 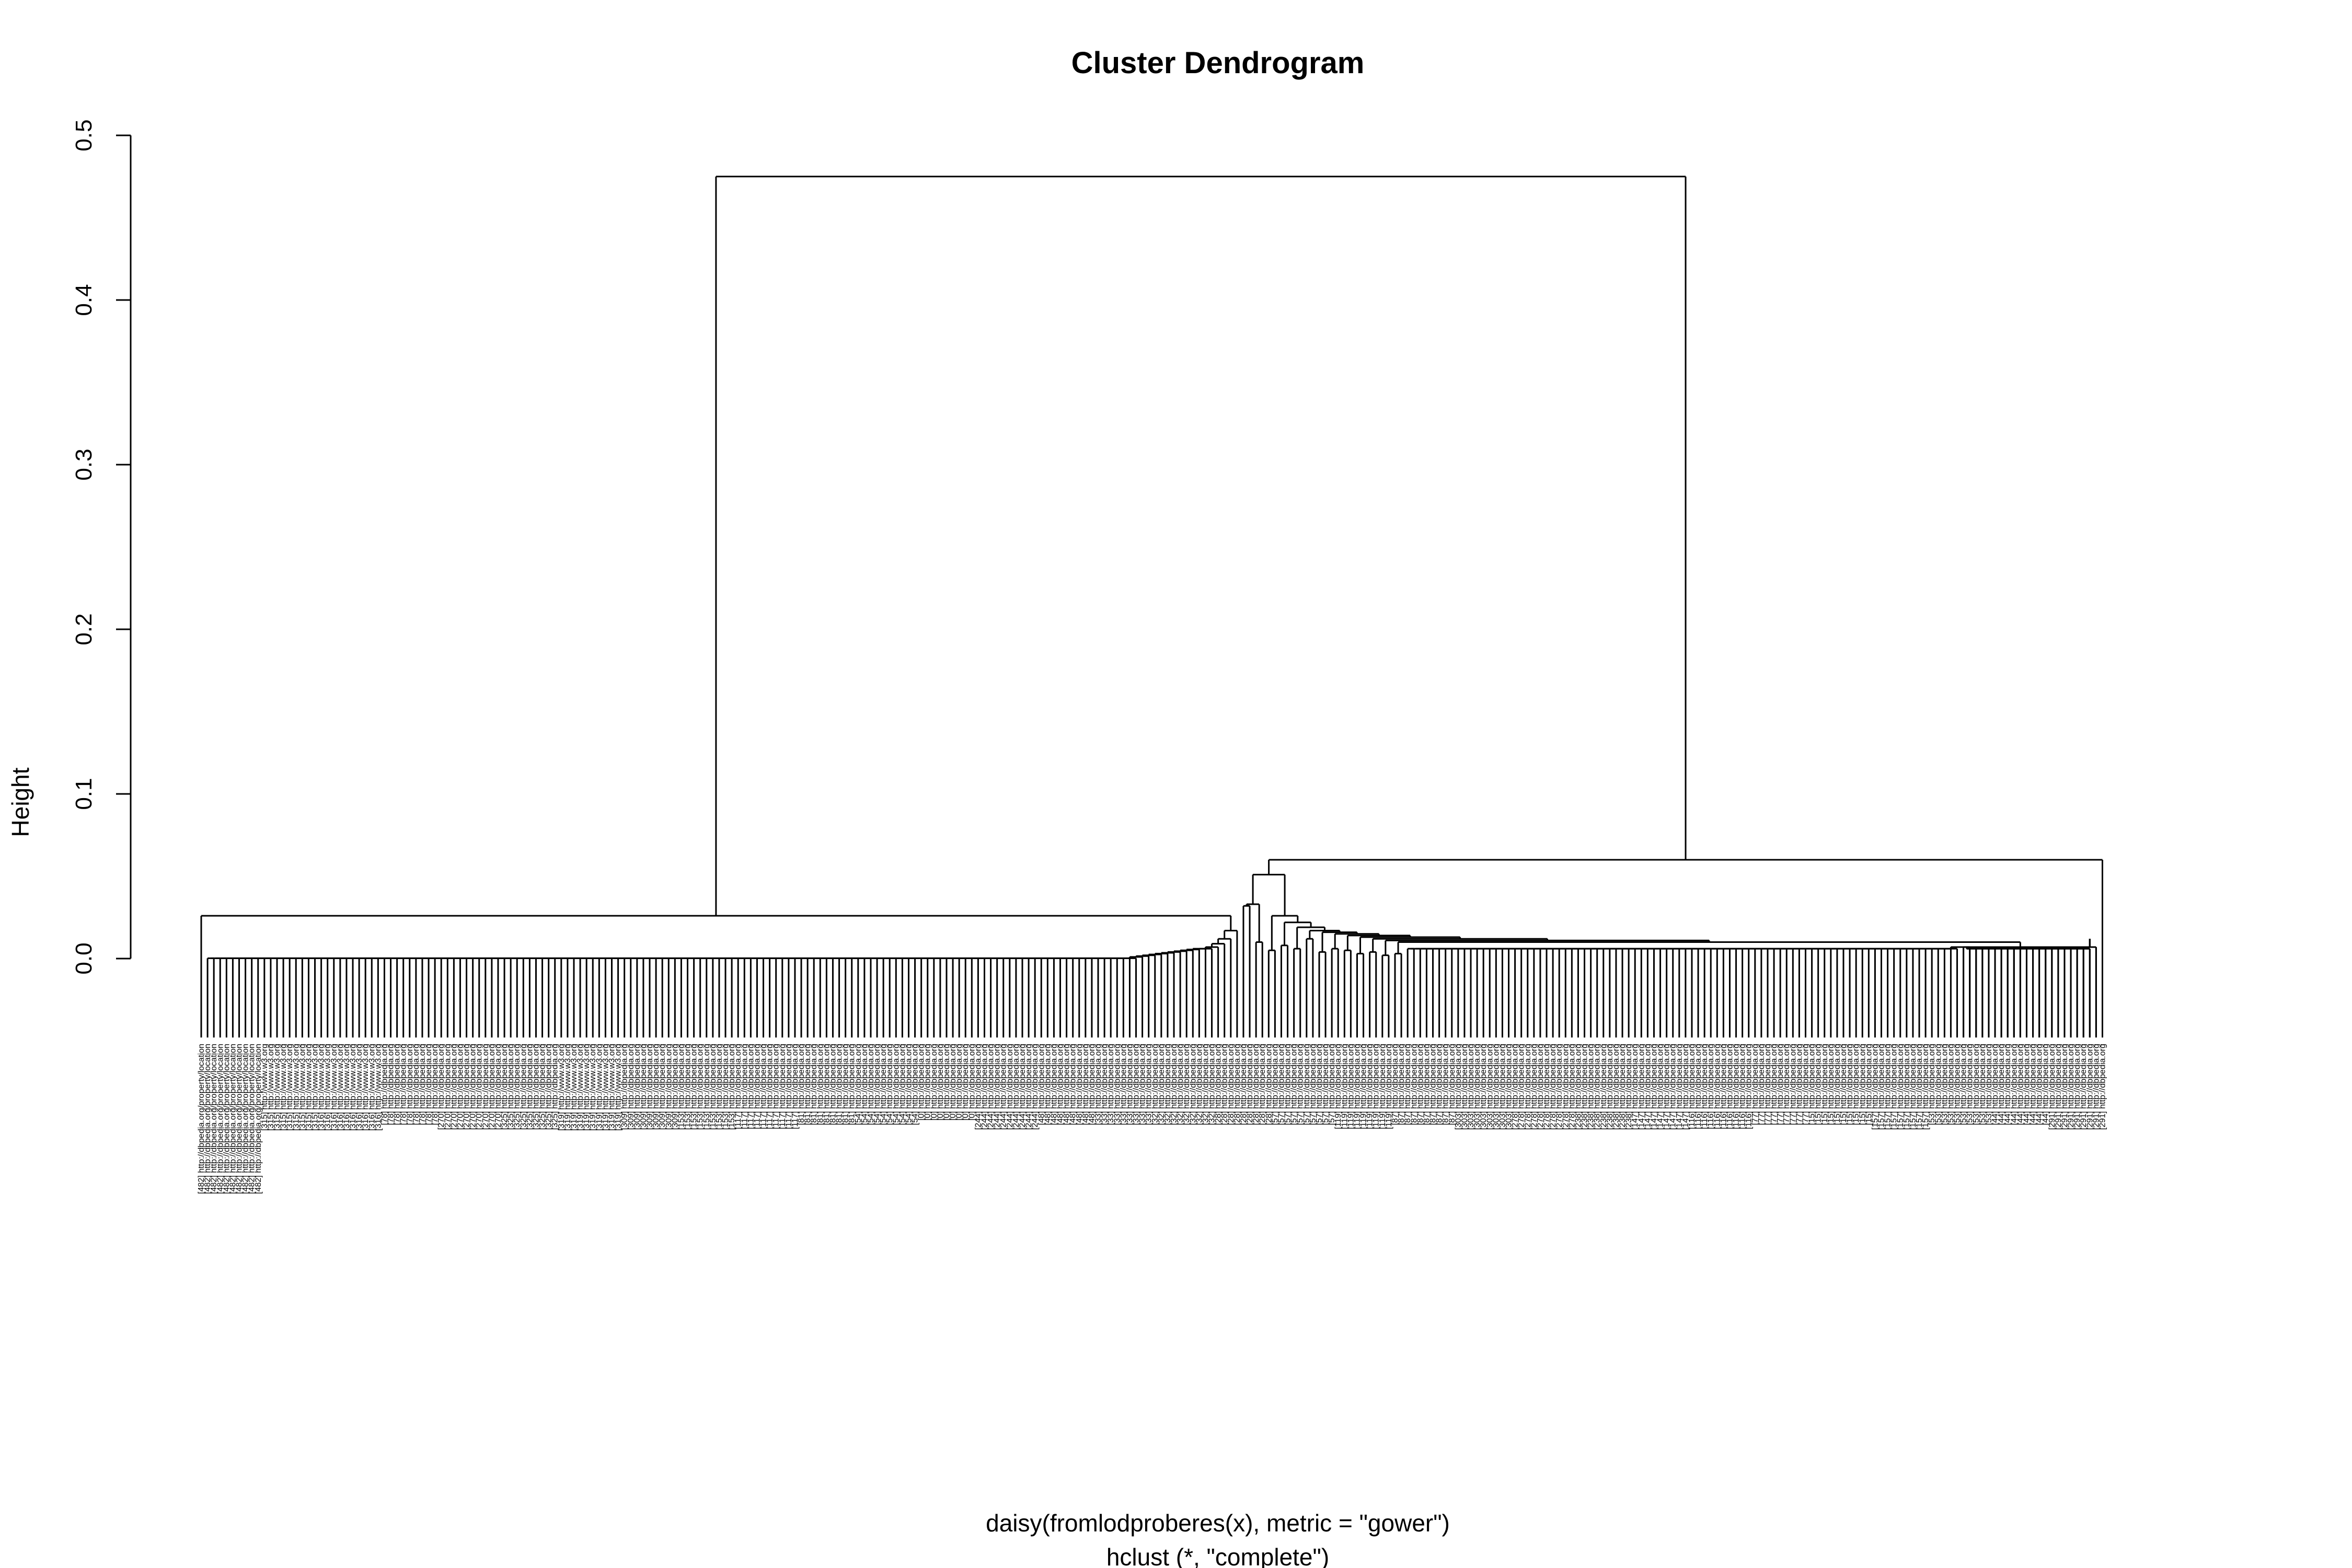 What do you see at coordinates (1338, 1086) in the screenshot?
I see `leaf-label: [119] http://dbpedia.org` at bounding box center [1338, 1086].